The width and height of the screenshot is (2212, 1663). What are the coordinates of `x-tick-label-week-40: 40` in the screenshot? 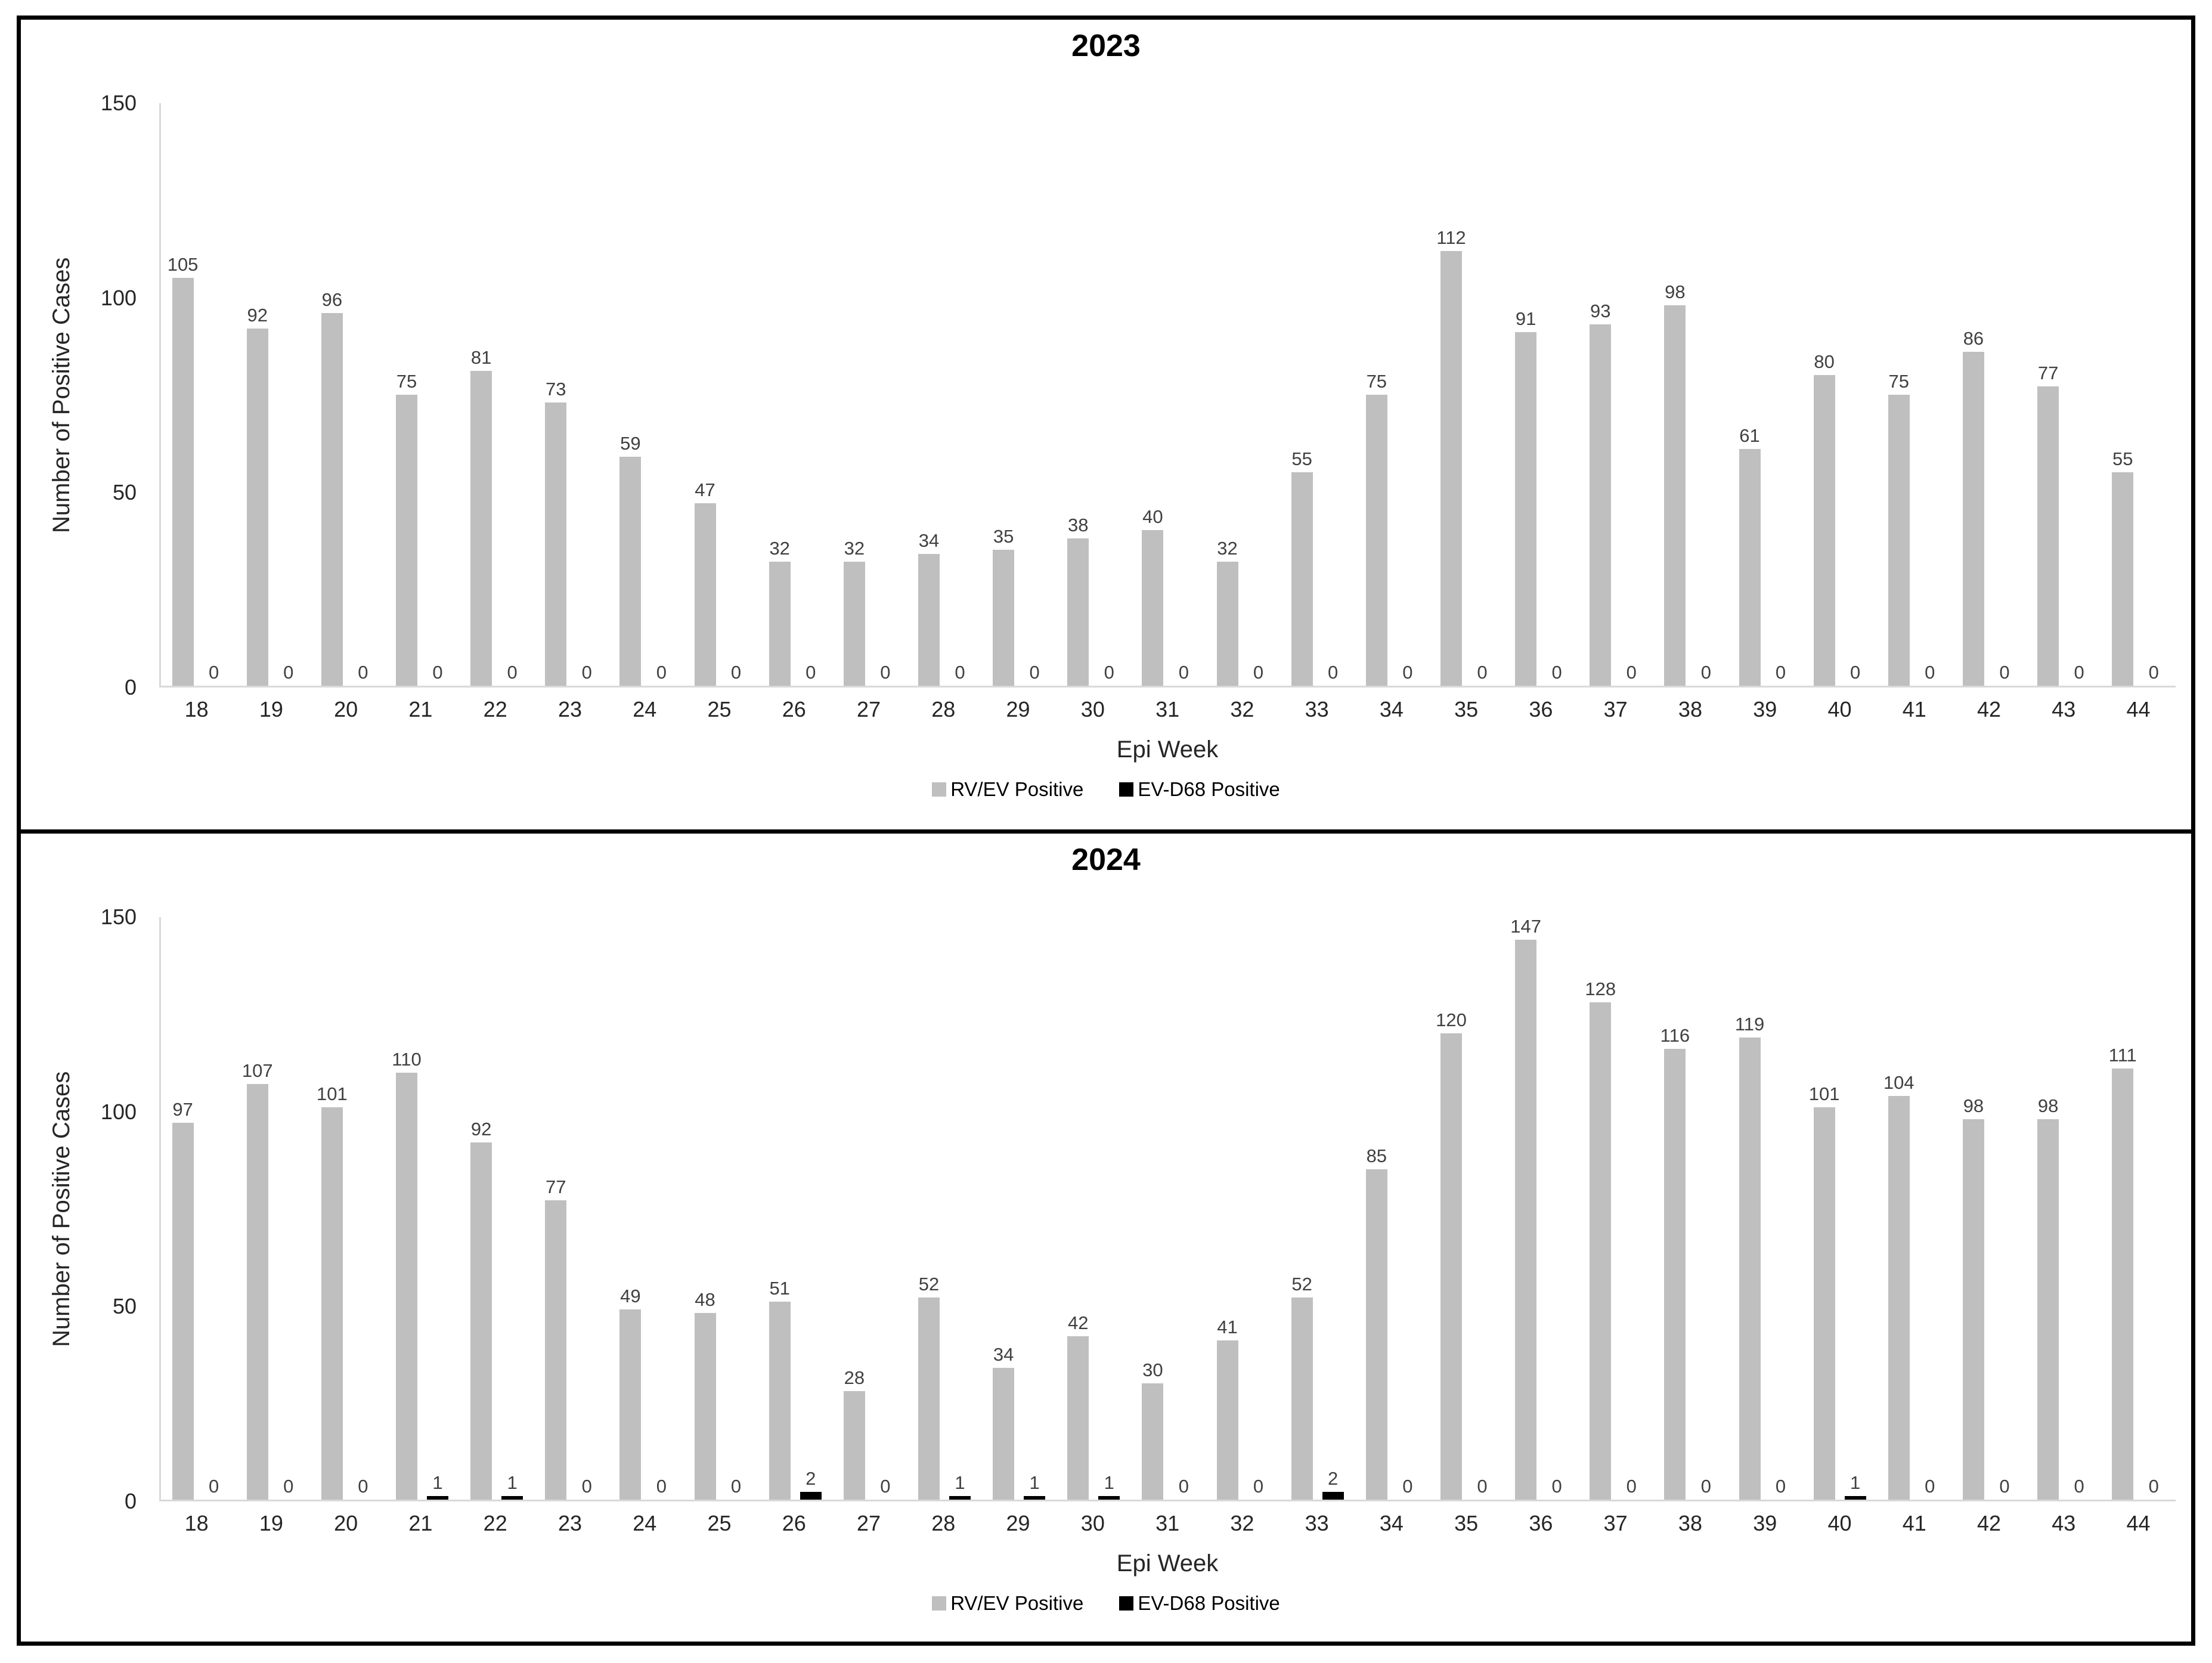 It's located at (1839, 709).